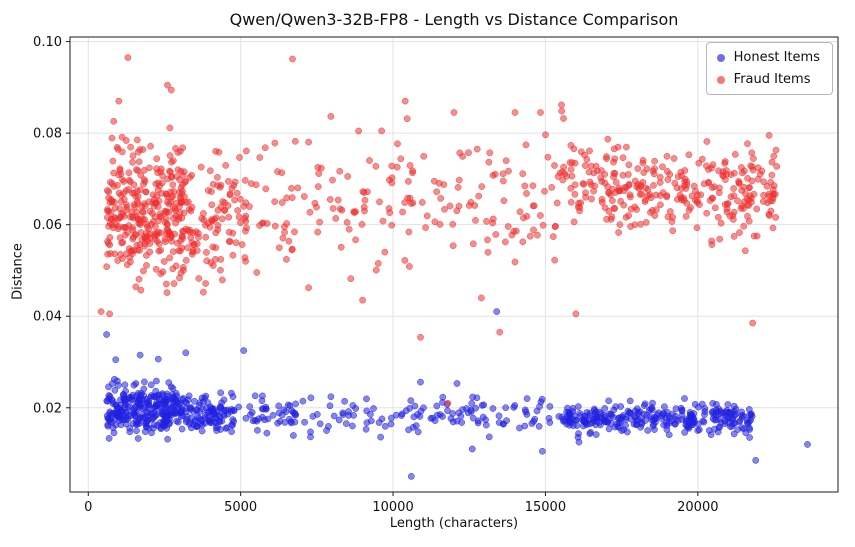 Image resolution: width=855 pixels, height=547 pixels. I want to click on fraud-series-marker-icon, so click(720, 79).